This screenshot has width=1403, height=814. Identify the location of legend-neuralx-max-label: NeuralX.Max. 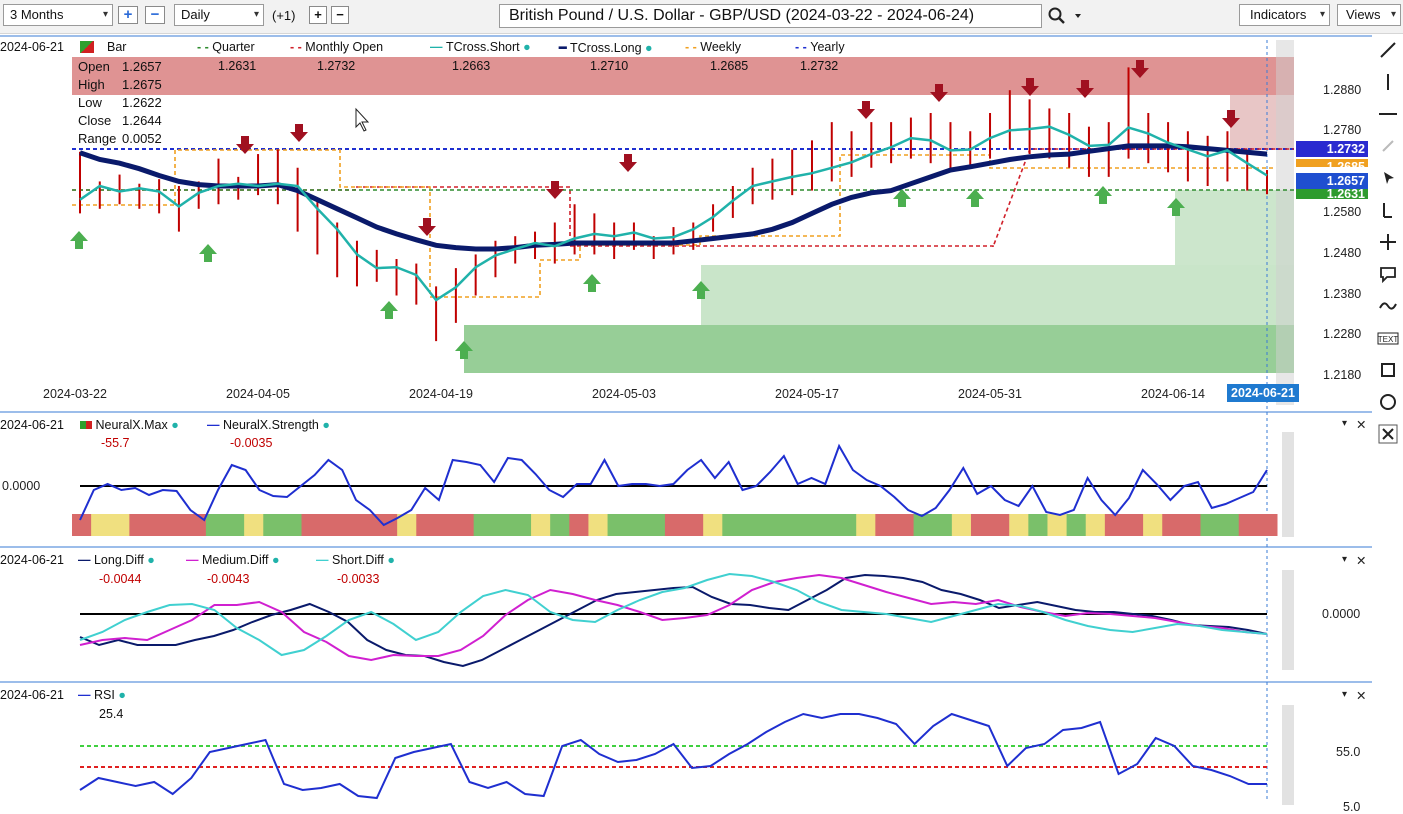
(131, 425).